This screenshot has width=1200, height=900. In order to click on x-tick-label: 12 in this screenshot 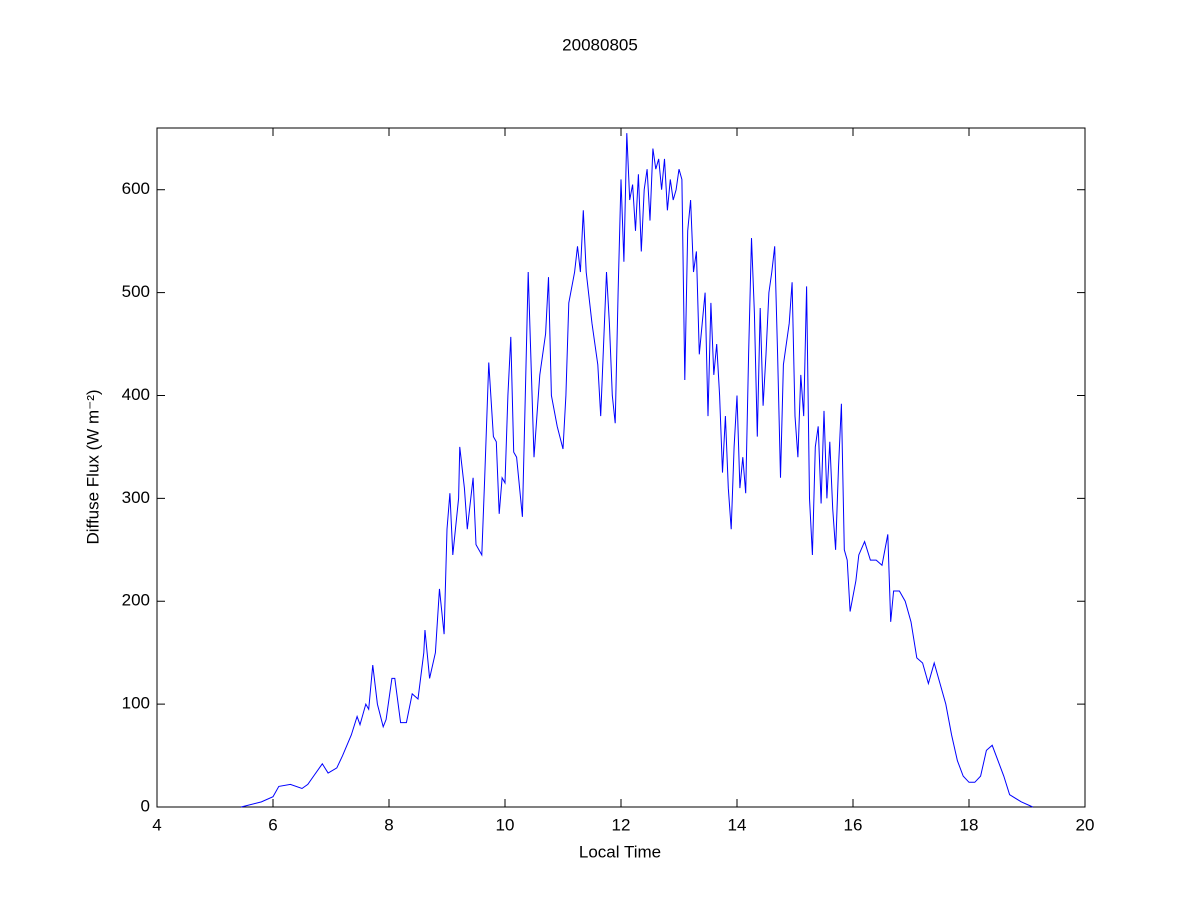, I will do `click(621, 824)`.